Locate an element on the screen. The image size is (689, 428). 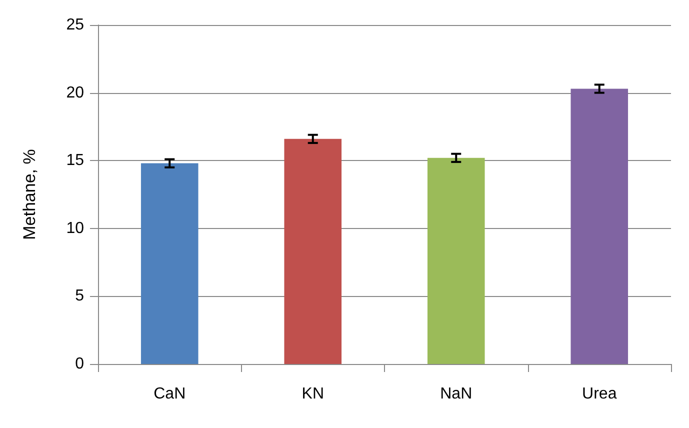
y-tick-label: 0 is located at coordinates (79, 364).